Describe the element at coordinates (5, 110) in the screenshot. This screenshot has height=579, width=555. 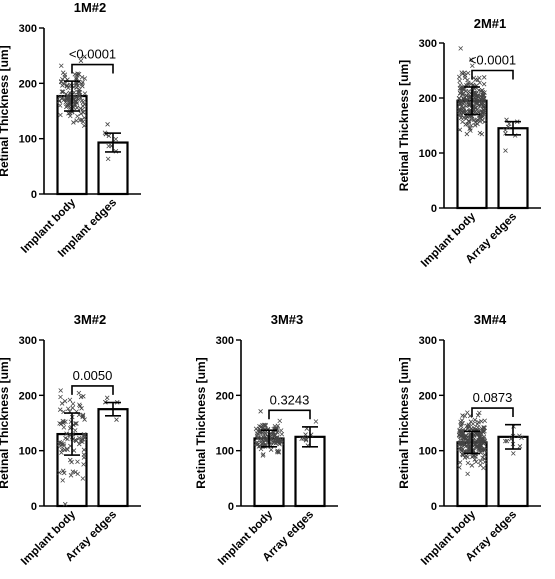
I see `y-axis-label: Retinal Thickness [um]` at that location.